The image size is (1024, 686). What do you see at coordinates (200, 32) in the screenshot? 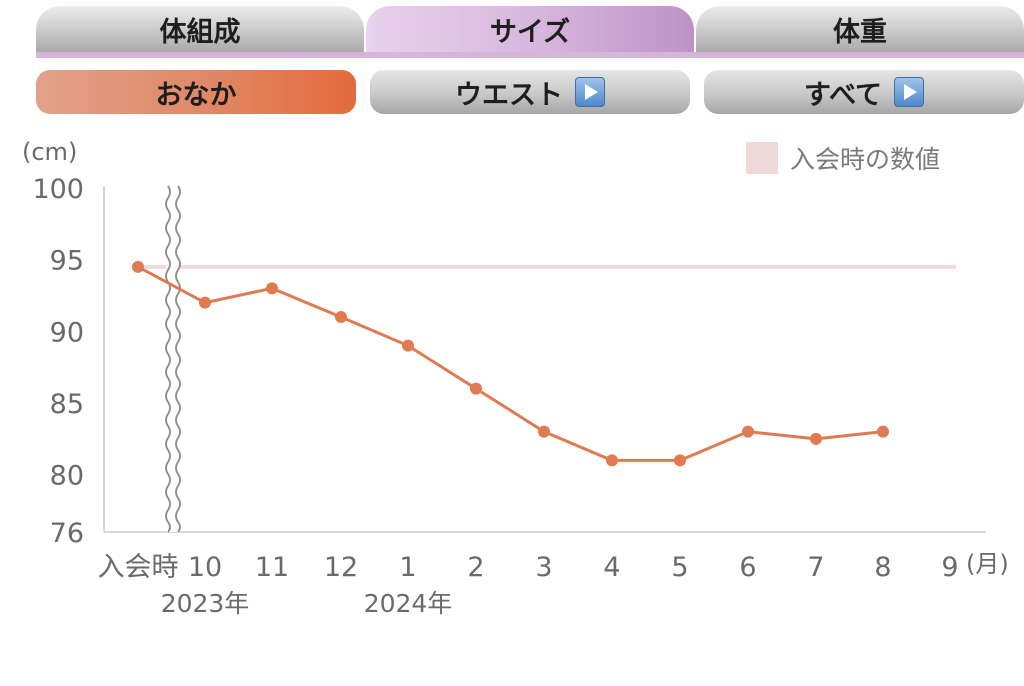
I see `tab-label: 体組成` at bounding box center [200, 32].